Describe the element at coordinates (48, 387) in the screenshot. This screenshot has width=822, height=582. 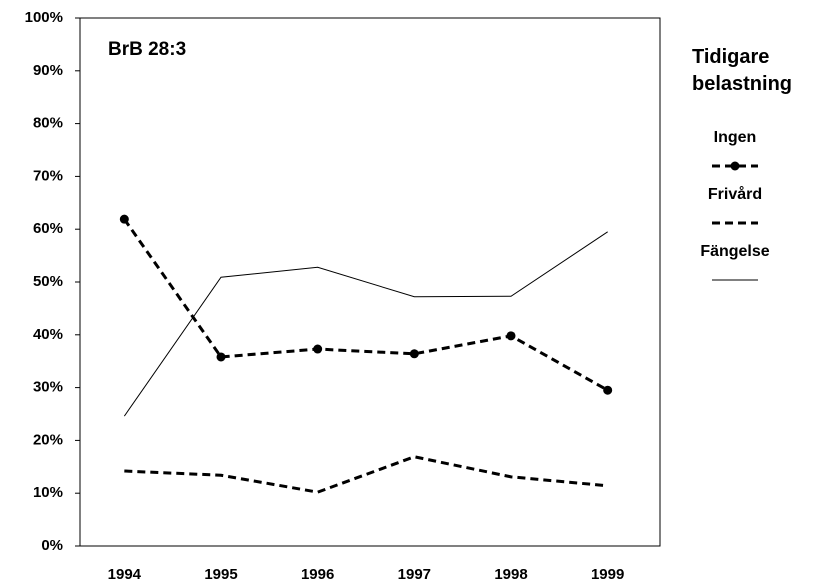
I see `y-tick-label: 30%` at that location.